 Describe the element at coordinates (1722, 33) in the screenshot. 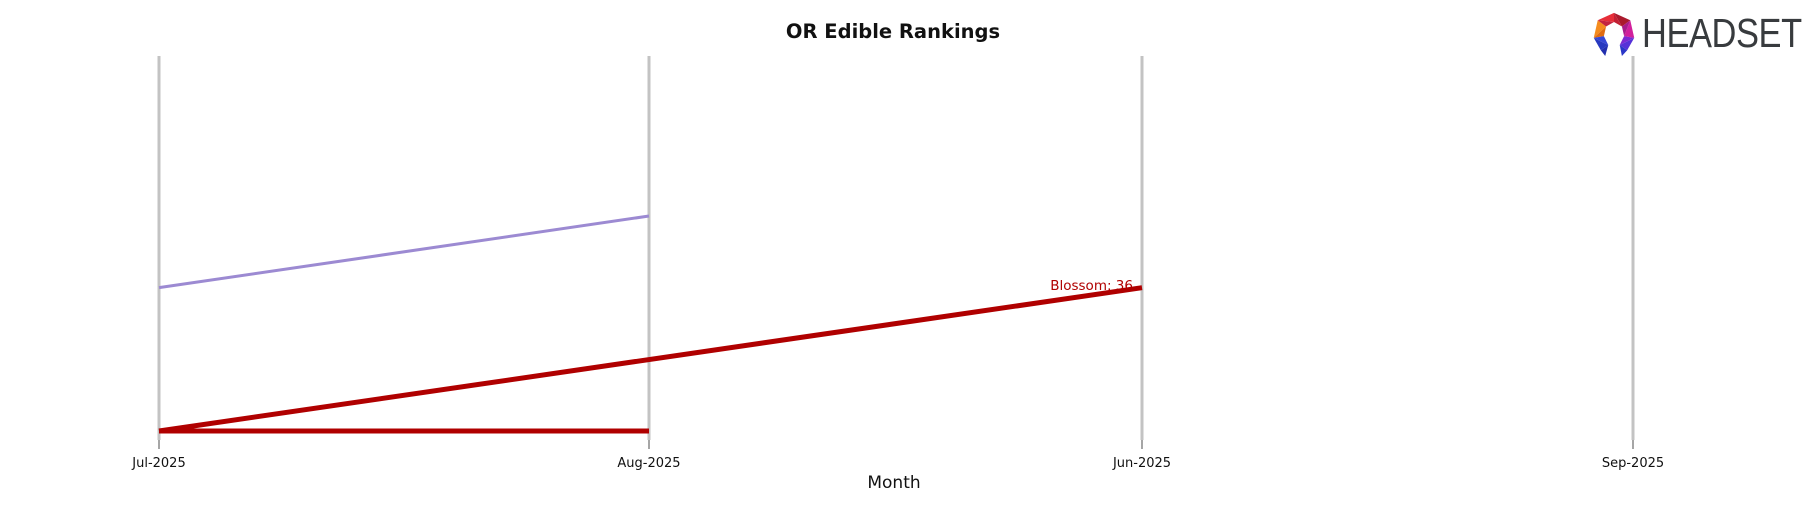

I see `headset-logo-text: HEADSET` at that location.